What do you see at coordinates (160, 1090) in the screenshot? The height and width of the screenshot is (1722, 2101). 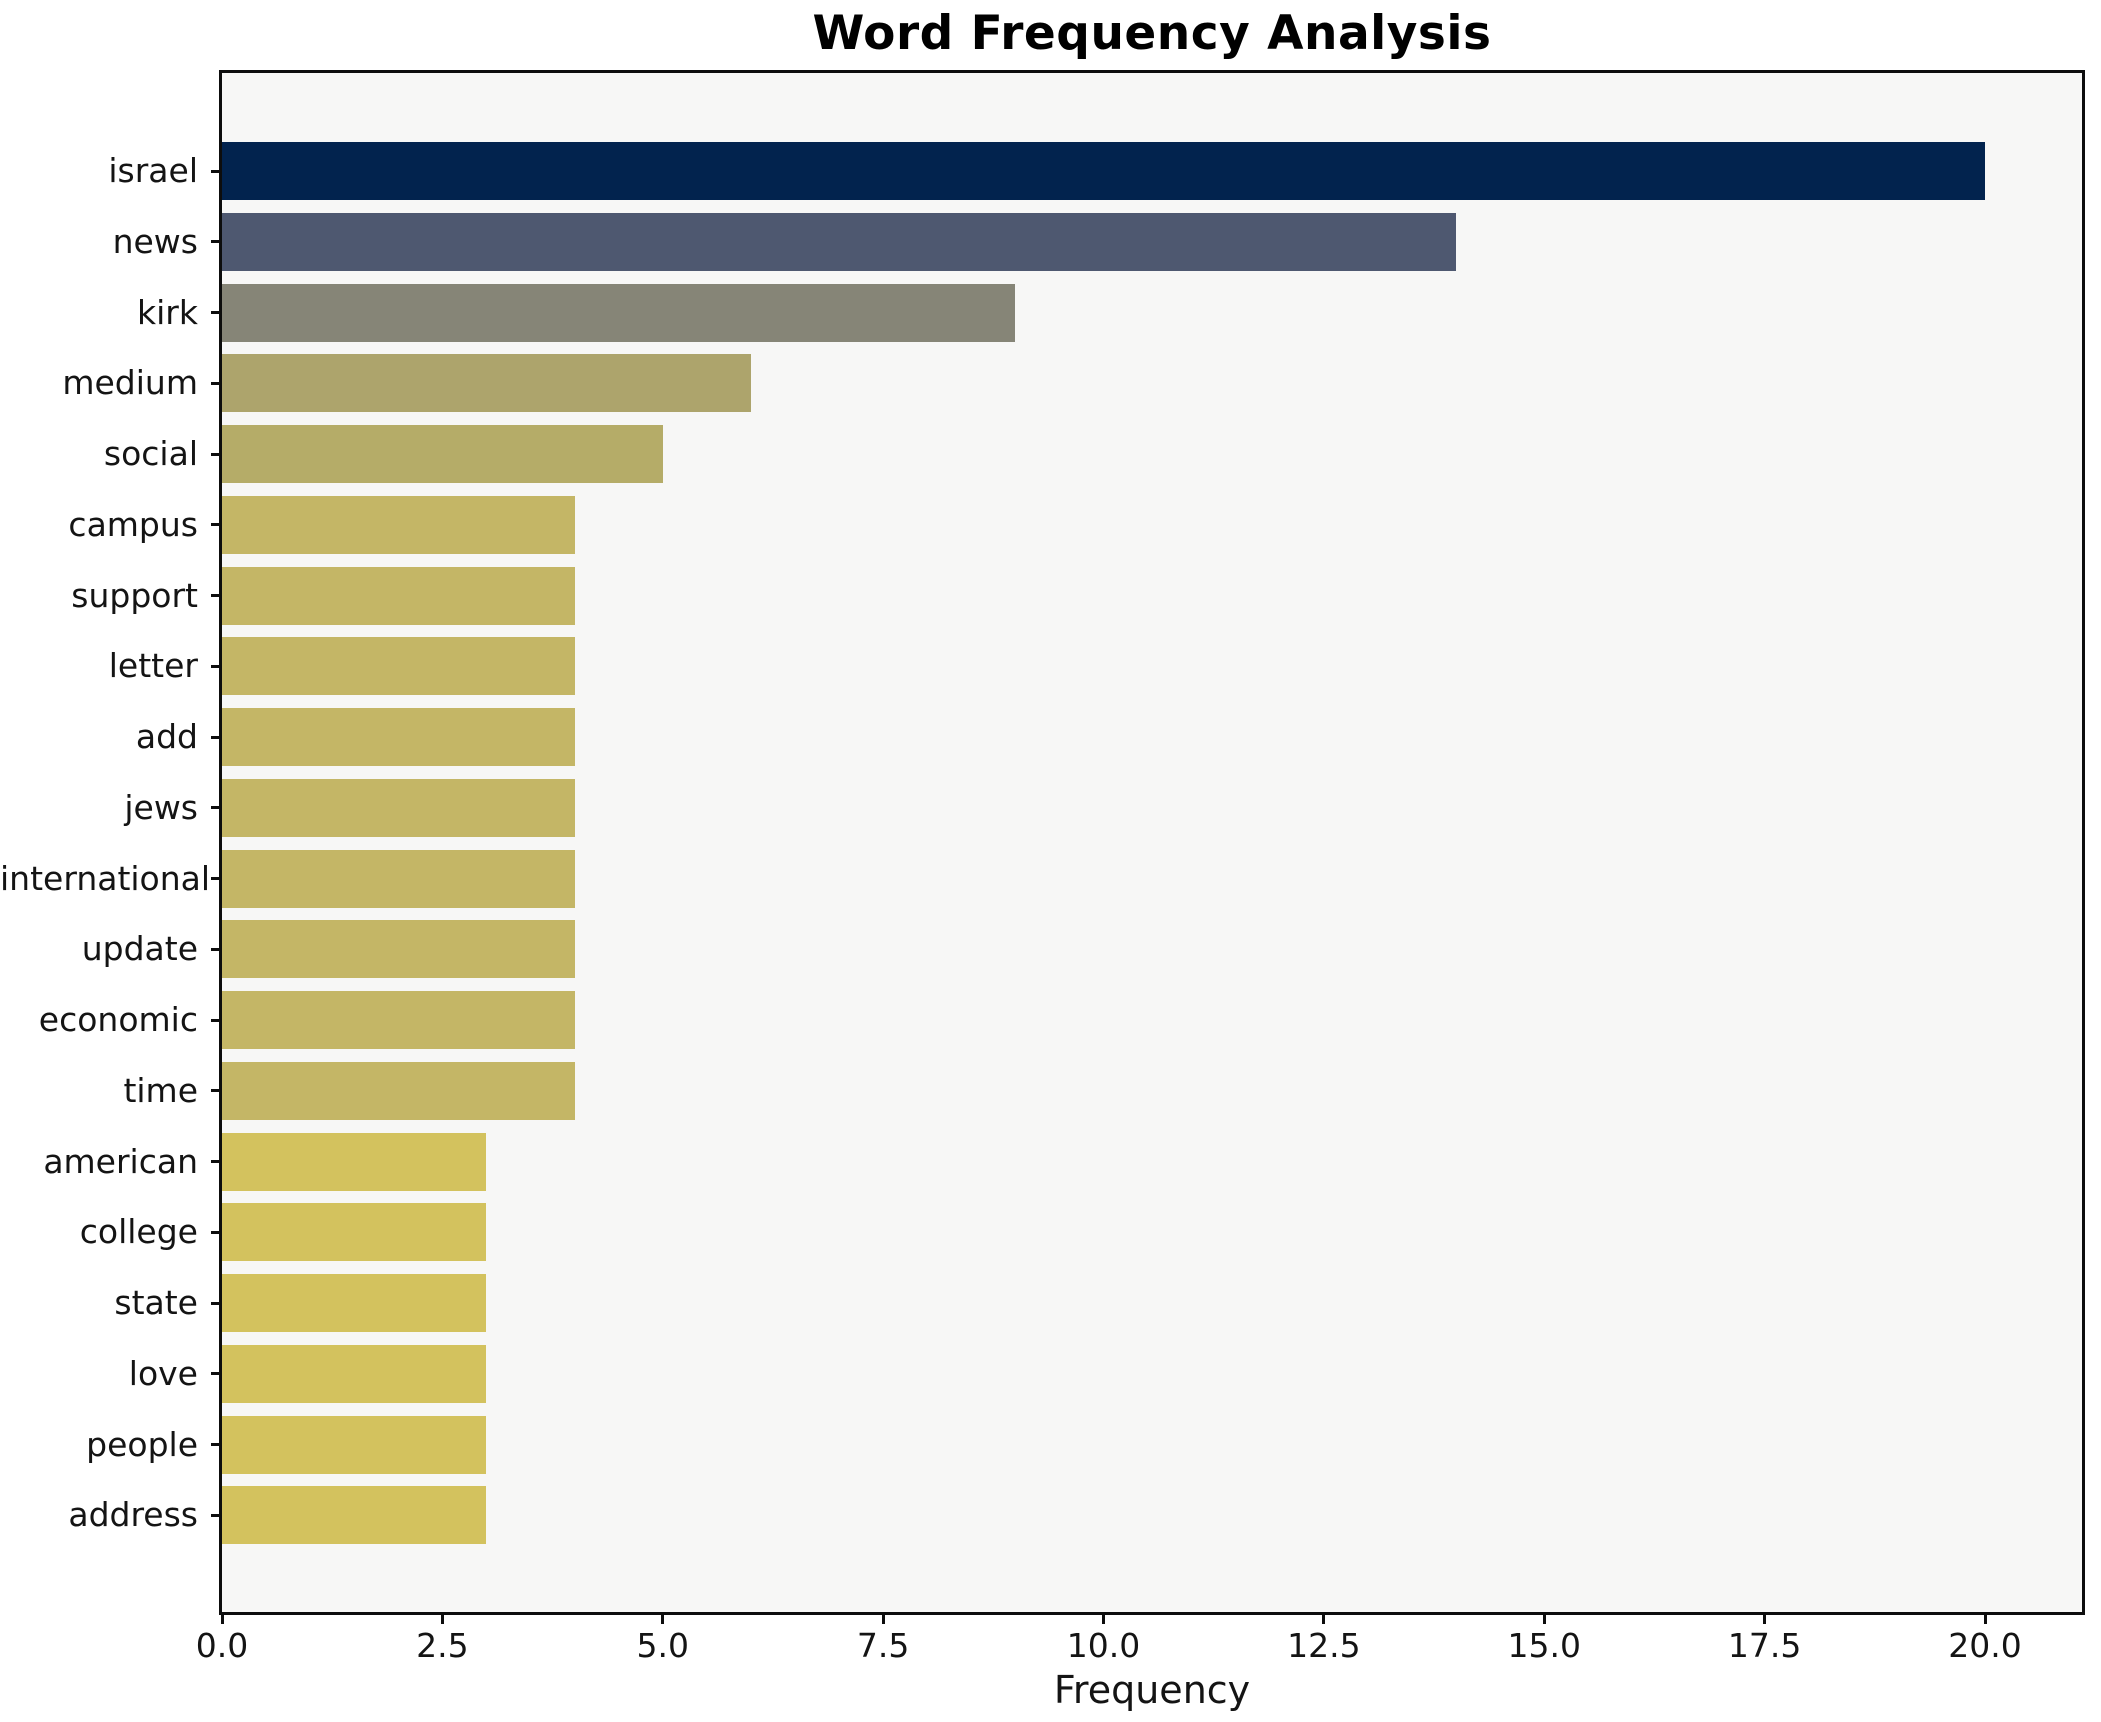 I see `y-tick-label: time` at bounding box center [160, 1090].